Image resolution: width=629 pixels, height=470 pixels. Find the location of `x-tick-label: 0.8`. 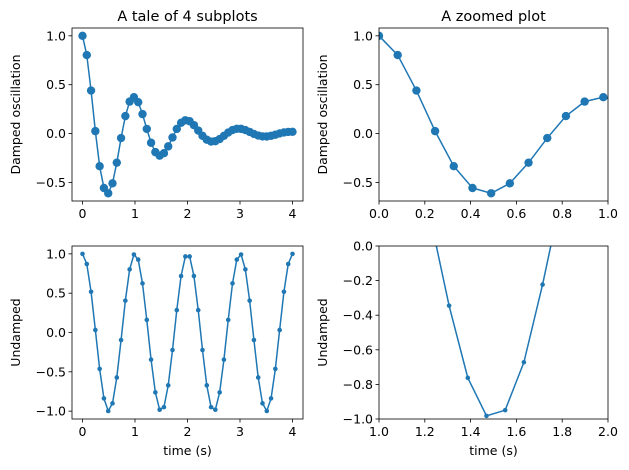

x-tick-label: 0.8 is located at coordinates (562, 213).